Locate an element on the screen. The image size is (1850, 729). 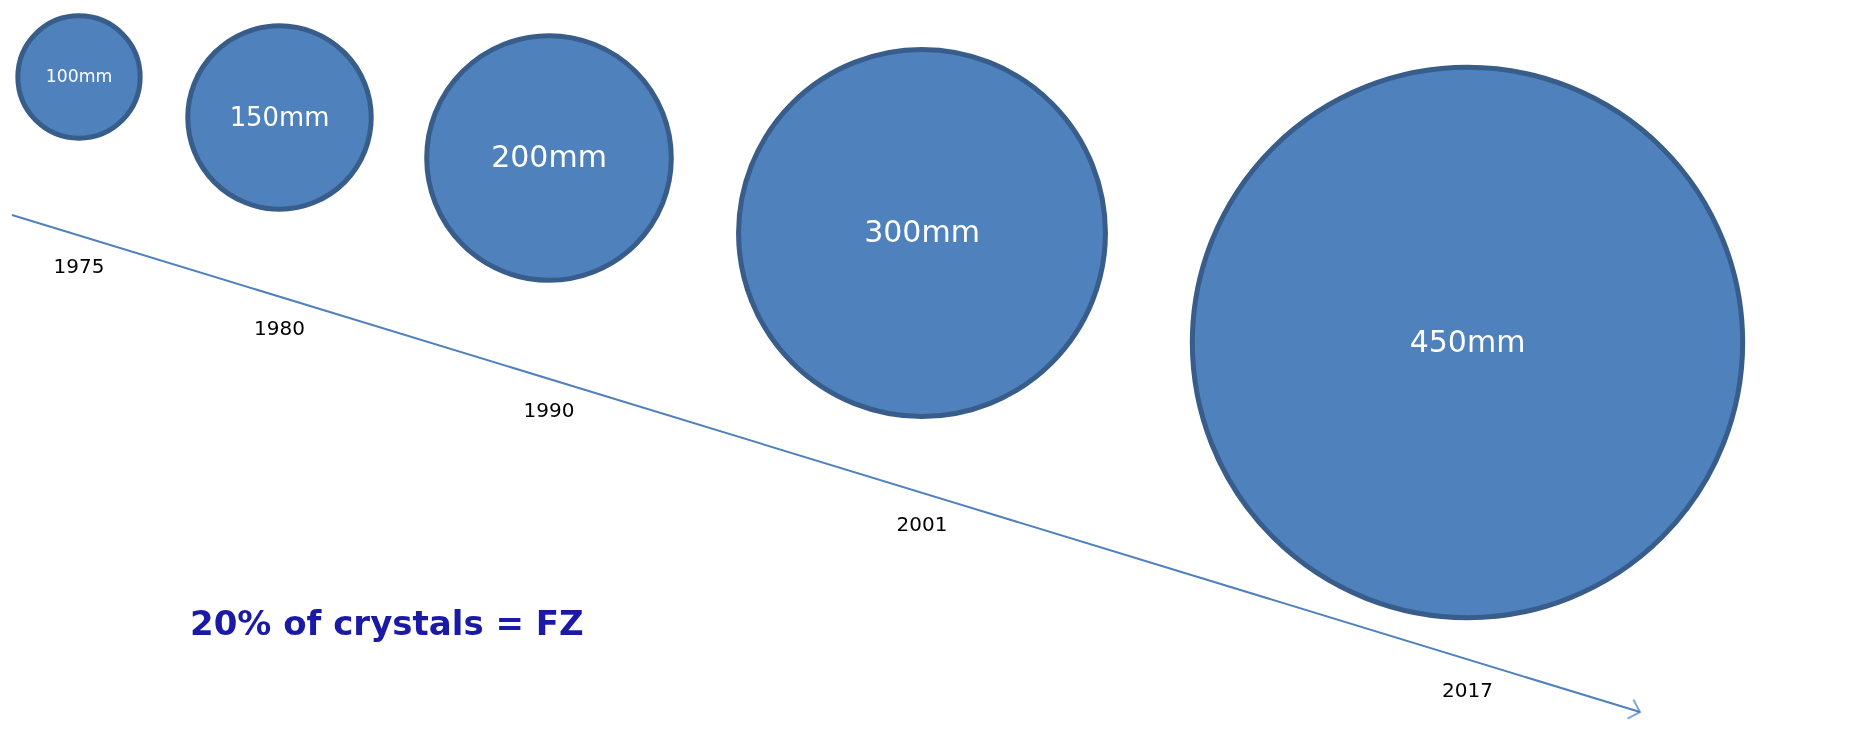
data-label: 100mm is located at coordinates (79, 76).